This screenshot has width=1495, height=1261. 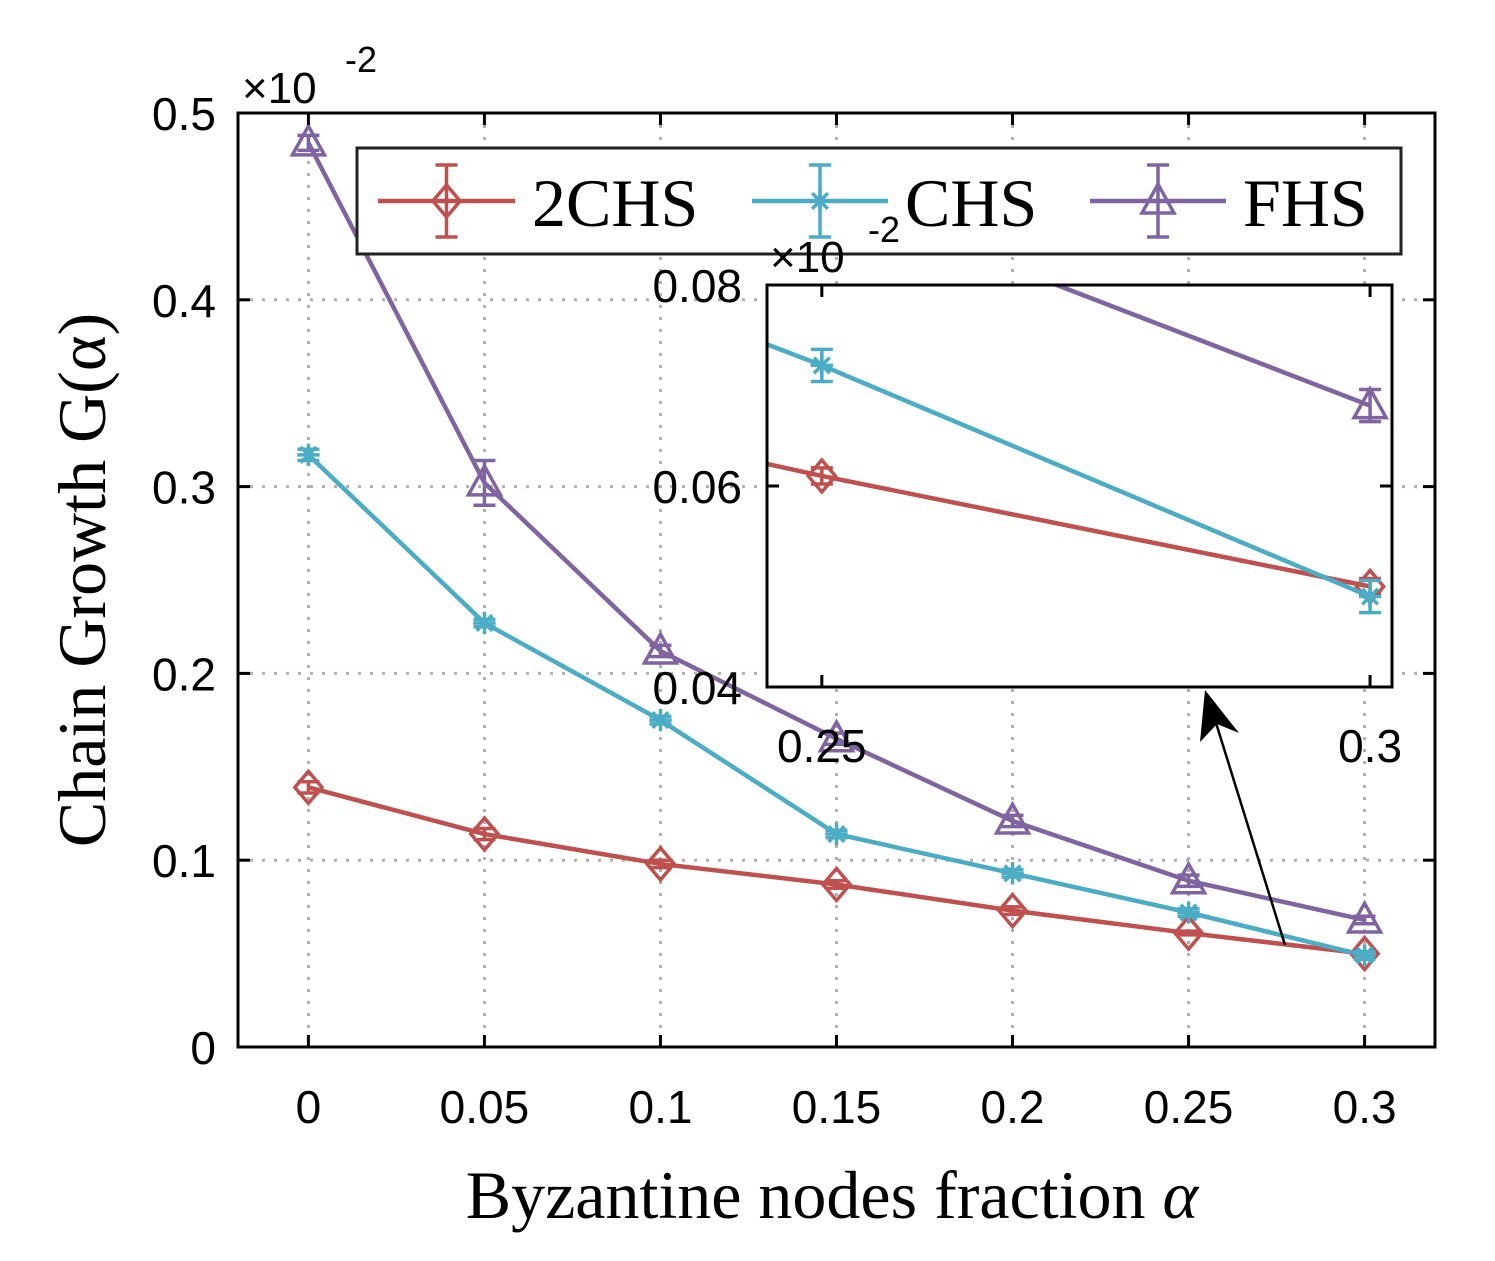 I want to click on x-tick-label: 0.05, so click(x=485, y=1107).